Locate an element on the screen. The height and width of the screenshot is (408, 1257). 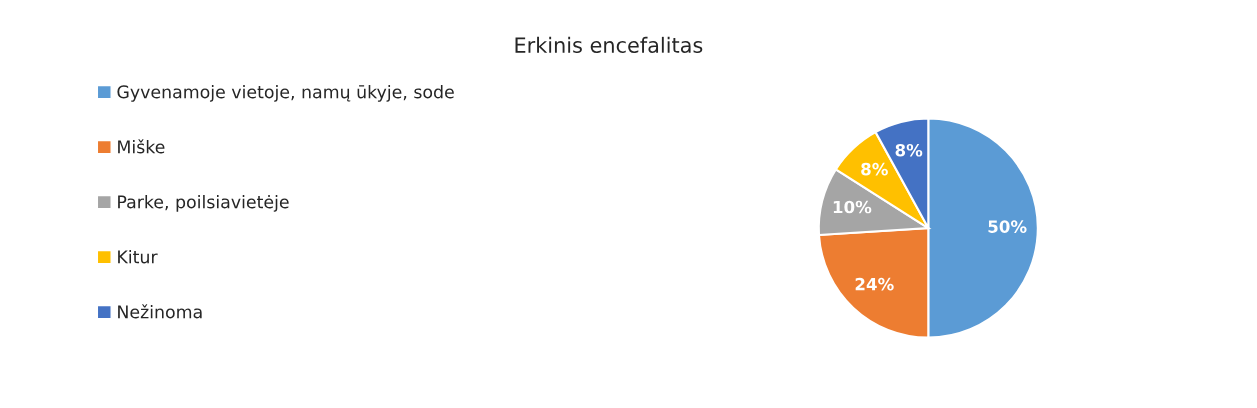
legend-label: Parke, poilsiavietėje is located at coordinates (203, 203).